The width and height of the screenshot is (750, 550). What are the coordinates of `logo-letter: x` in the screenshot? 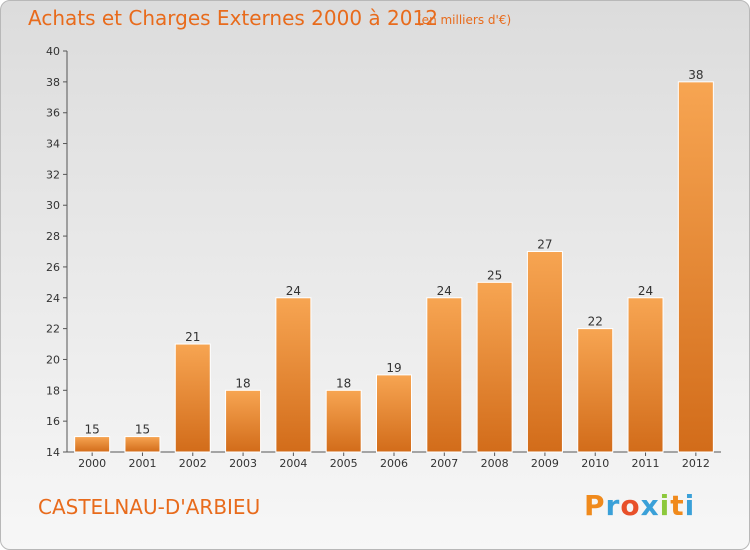 It's located at (650, 505).